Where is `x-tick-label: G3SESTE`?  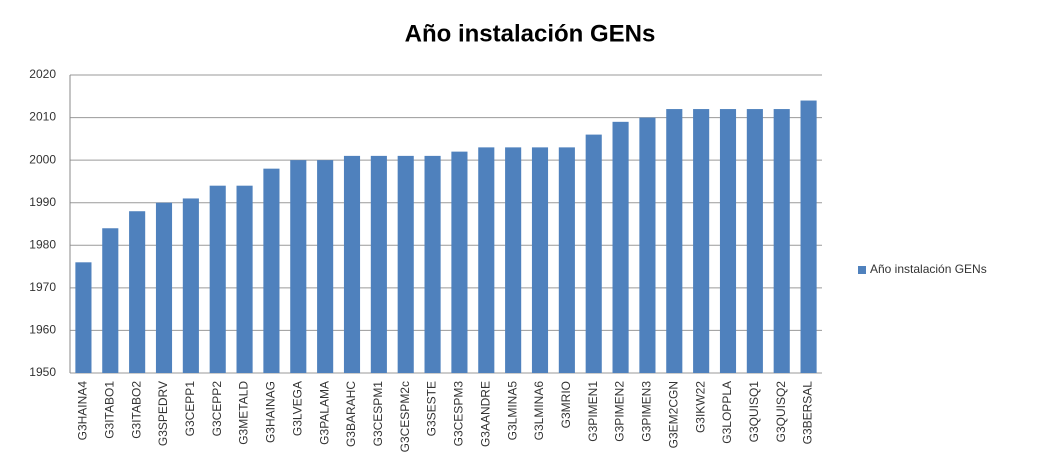
x-tick-label: G3SESTE is located at coordinates (432, 408).